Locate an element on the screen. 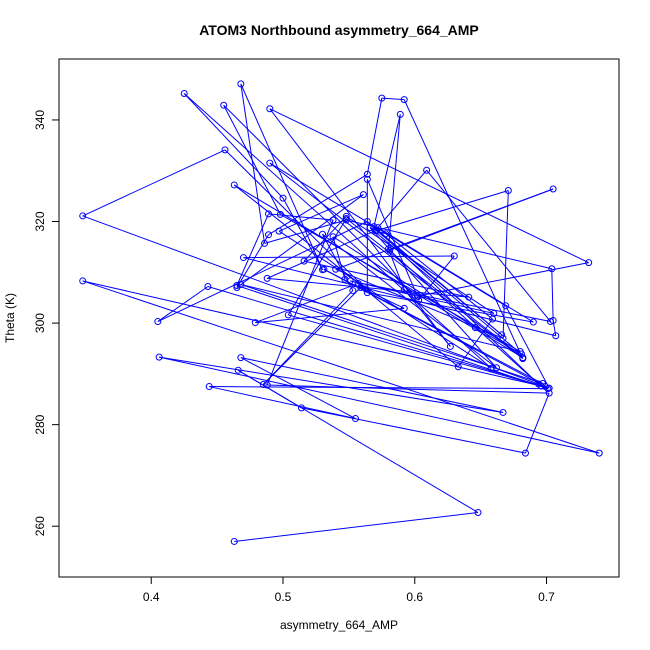 The image size is (650, 650). y-tick-label: 320 is located at coordinates (40, 221).